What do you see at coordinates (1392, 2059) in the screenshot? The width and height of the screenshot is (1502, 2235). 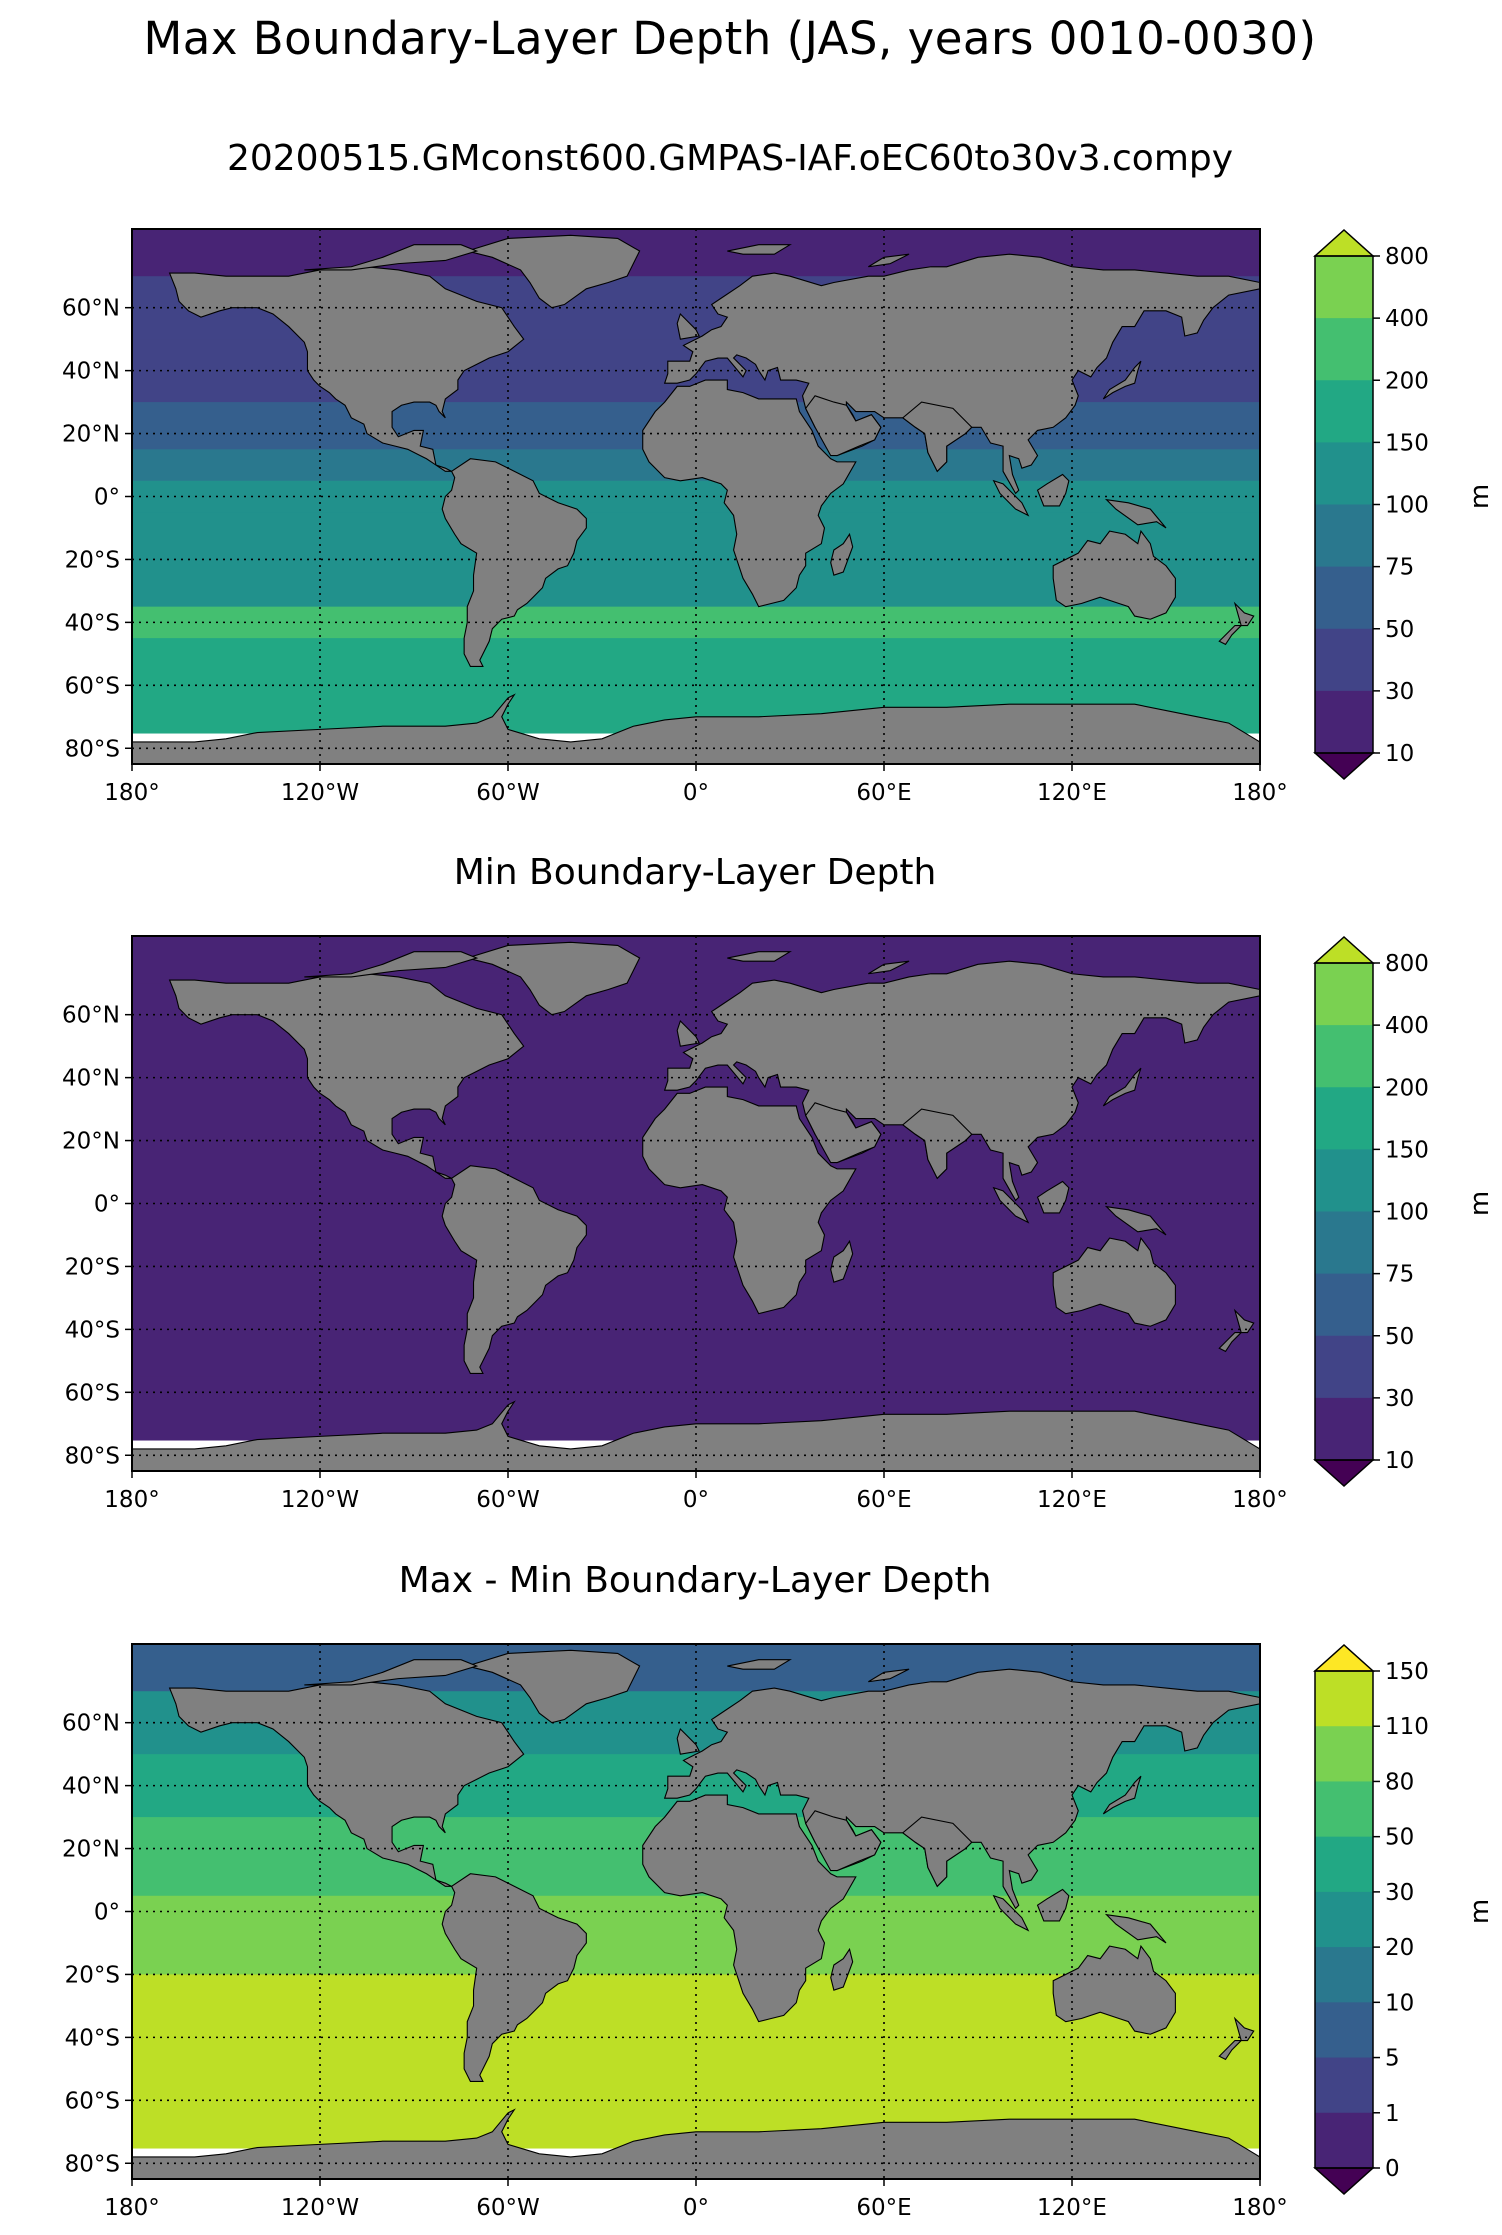 I see `colorbar-tick-label: 5` at bounding box center [1392, 2059].